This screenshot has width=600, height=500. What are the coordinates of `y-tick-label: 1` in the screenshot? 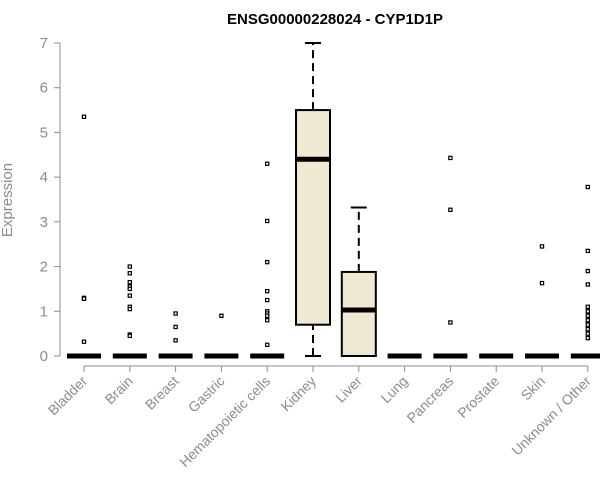 It's located at (44, 311).